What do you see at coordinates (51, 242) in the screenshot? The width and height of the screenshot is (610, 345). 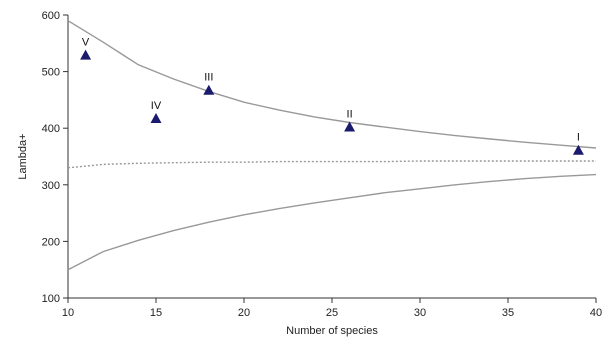 I see `y-tick-label: 200` at bounding box center [51, 242].